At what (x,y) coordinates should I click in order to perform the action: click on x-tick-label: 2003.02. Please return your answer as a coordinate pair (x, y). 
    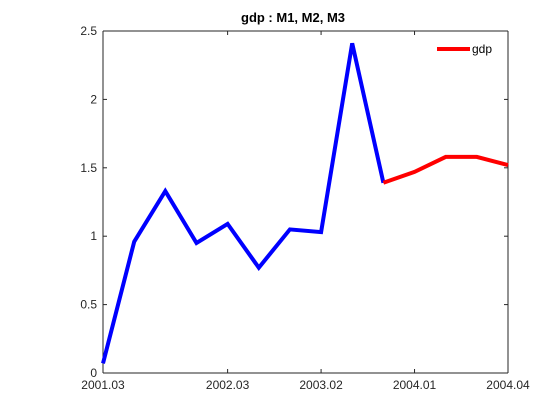
    Looking at the image, I should click on (321, 385).